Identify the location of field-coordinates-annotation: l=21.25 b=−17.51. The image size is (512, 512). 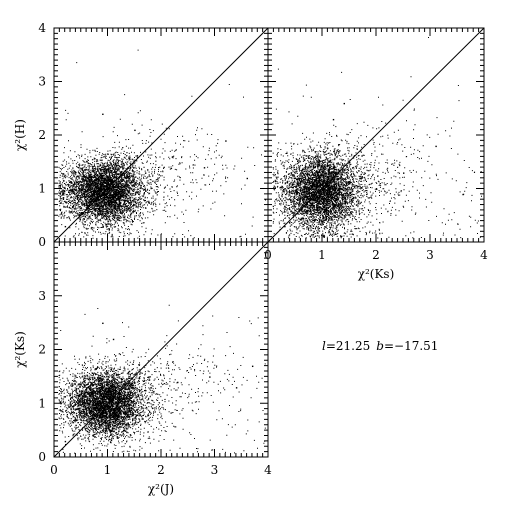
(380, 346).